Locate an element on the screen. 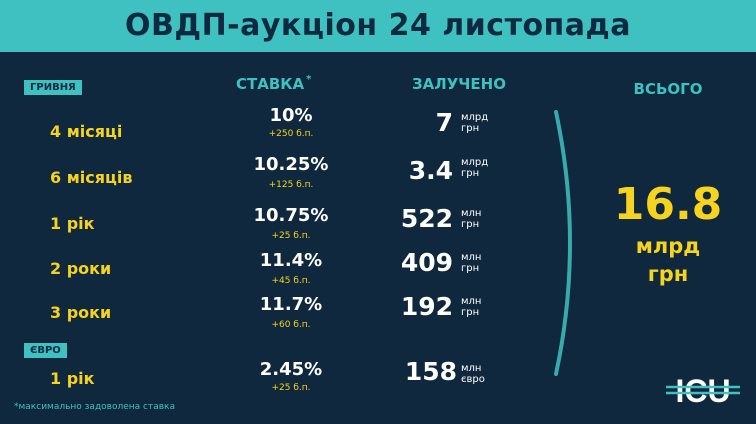 This screenshot has width=756, height=424. row-rate: 10.75% is located at coordinates (291, 215).